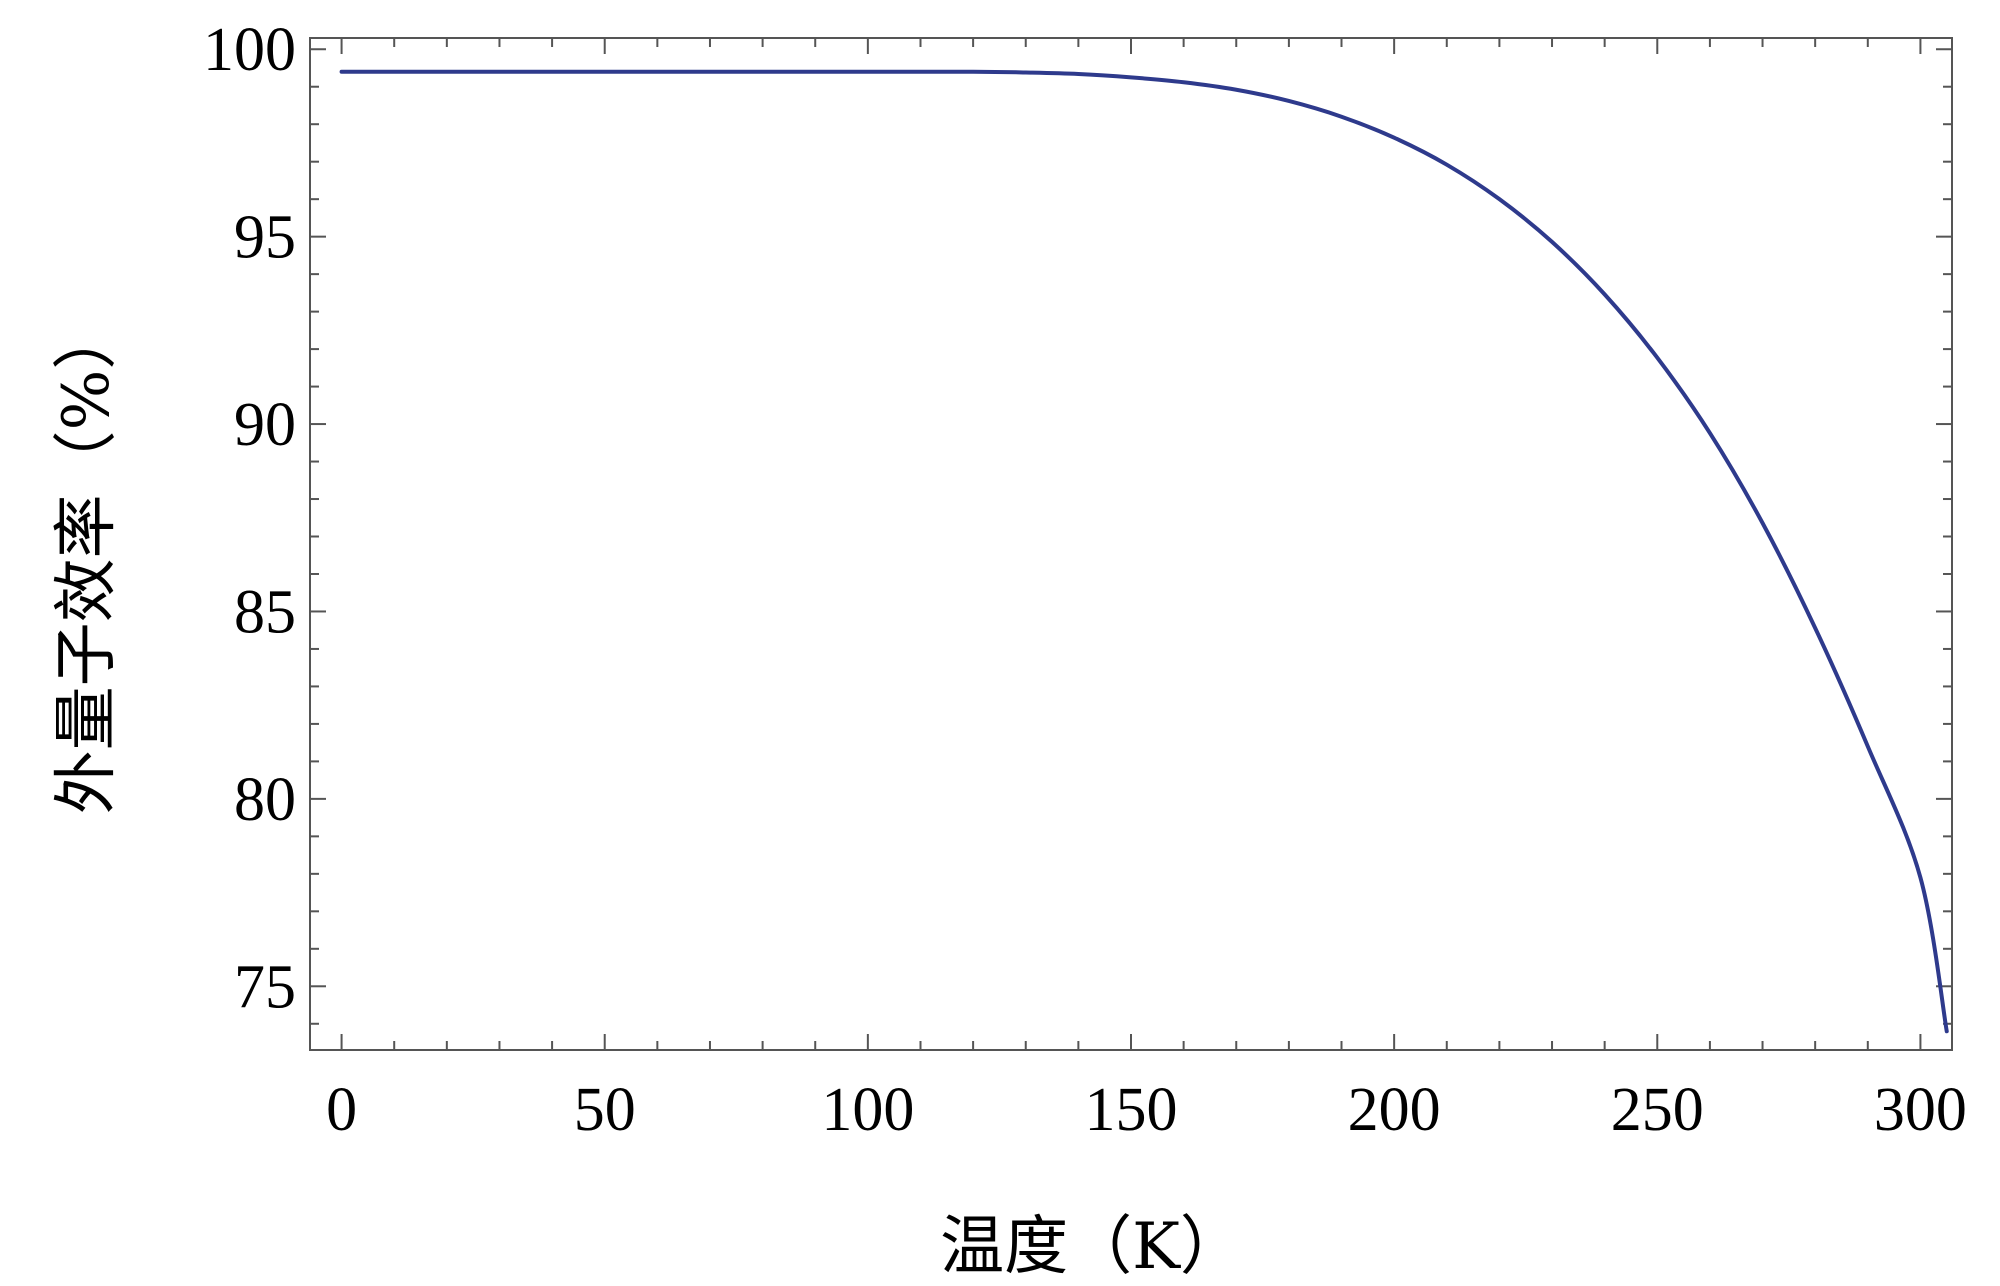  What do you see at coordinates (1131, 1110) in the screenshot?
I see `x-tick-label: 150` at bounding box center [1131, 1110].